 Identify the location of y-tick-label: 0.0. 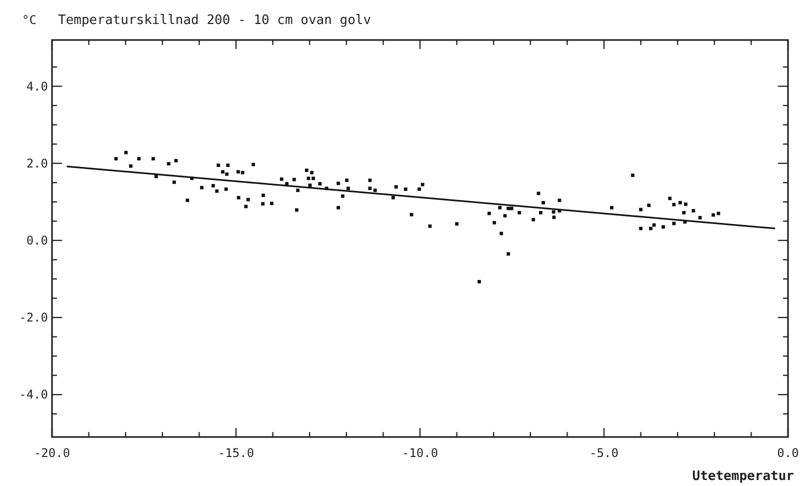
(37, 240).